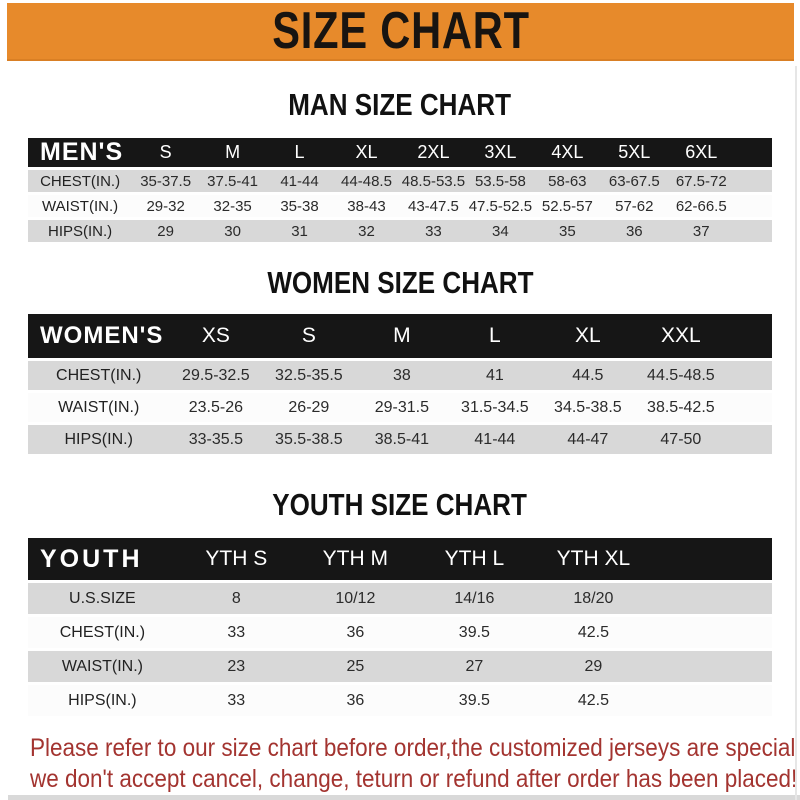 The width and height of the screenshot is (800, 800). Describe the element at coordinates (355, 666) in the screenshot. I see `value-cell: 25` at that location.